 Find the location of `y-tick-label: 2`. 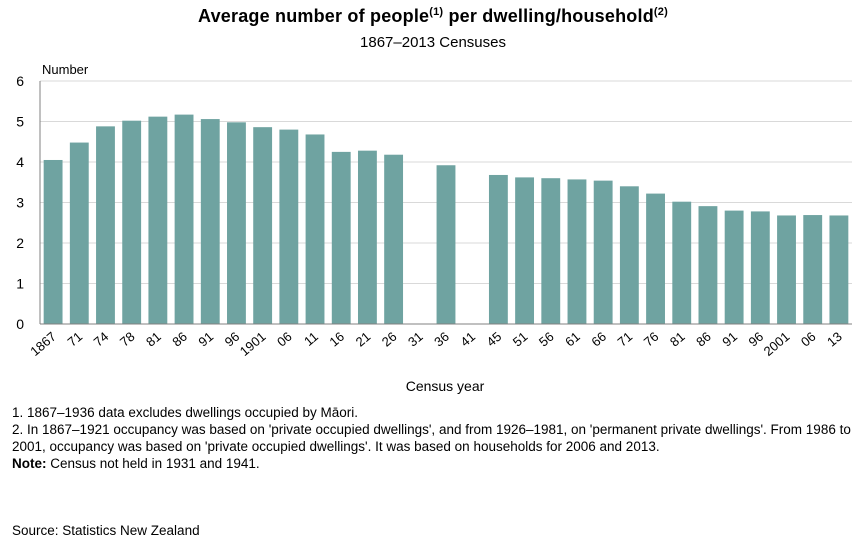

y-tick-label: 2 is located at coordinates (20, 243).